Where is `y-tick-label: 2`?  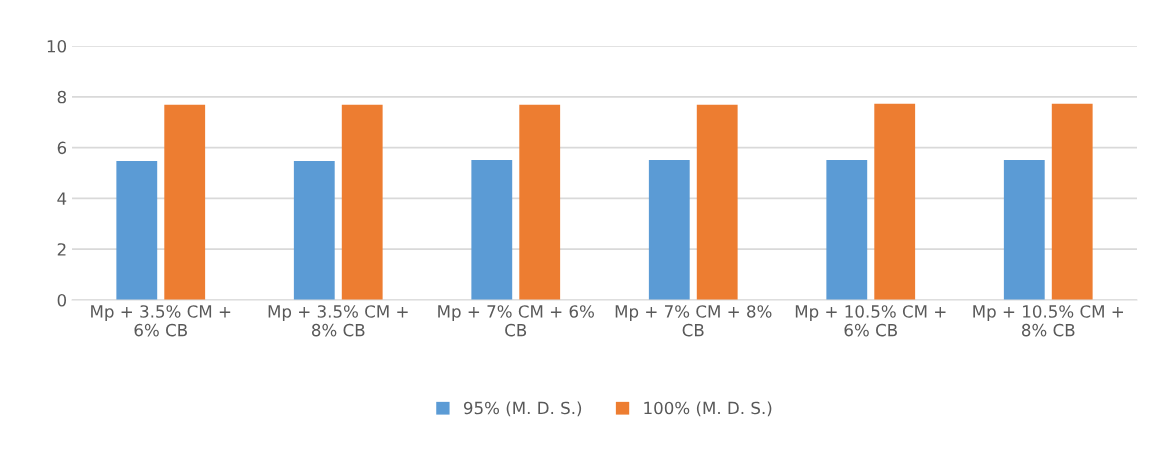
y-tick-label: 2 is located at coordinates (61, 249).